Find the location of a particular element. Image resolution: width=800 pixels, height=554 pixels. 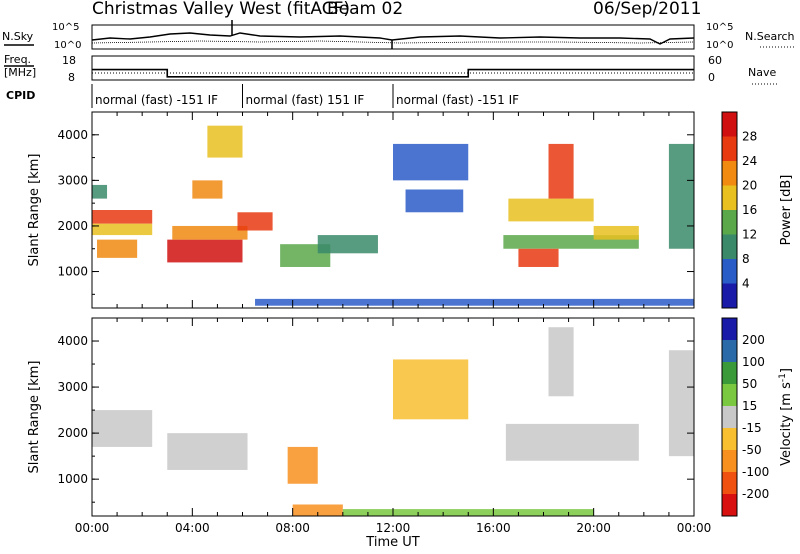

cpid-segment-label: normal (fast) 151 IF is located at coordinates (305, 100).